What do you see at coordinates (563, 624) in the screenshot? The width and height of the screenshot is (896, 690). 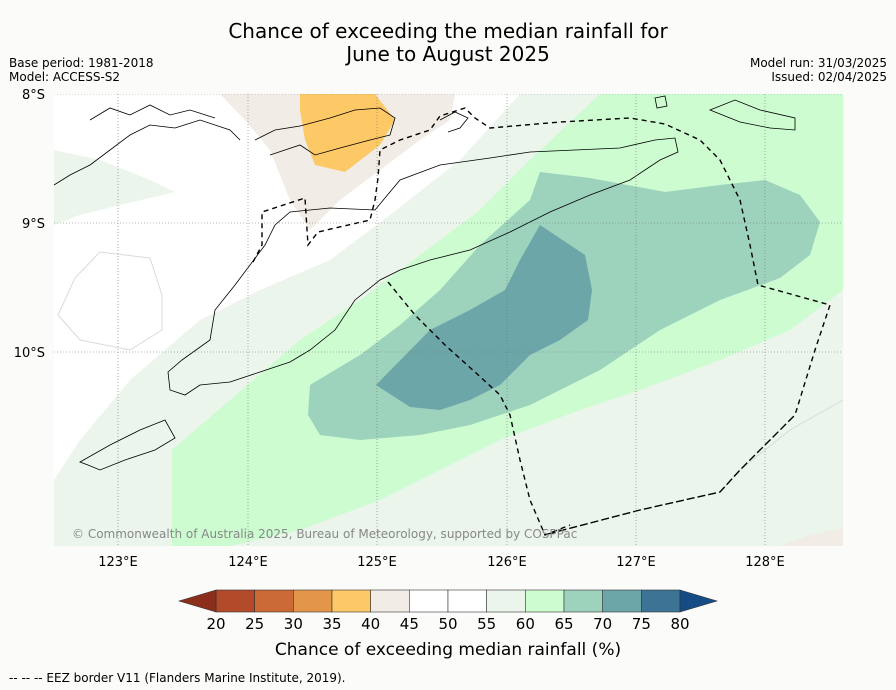 I see `colorbar-tick-label: 65` at bounding box center [563, 624].